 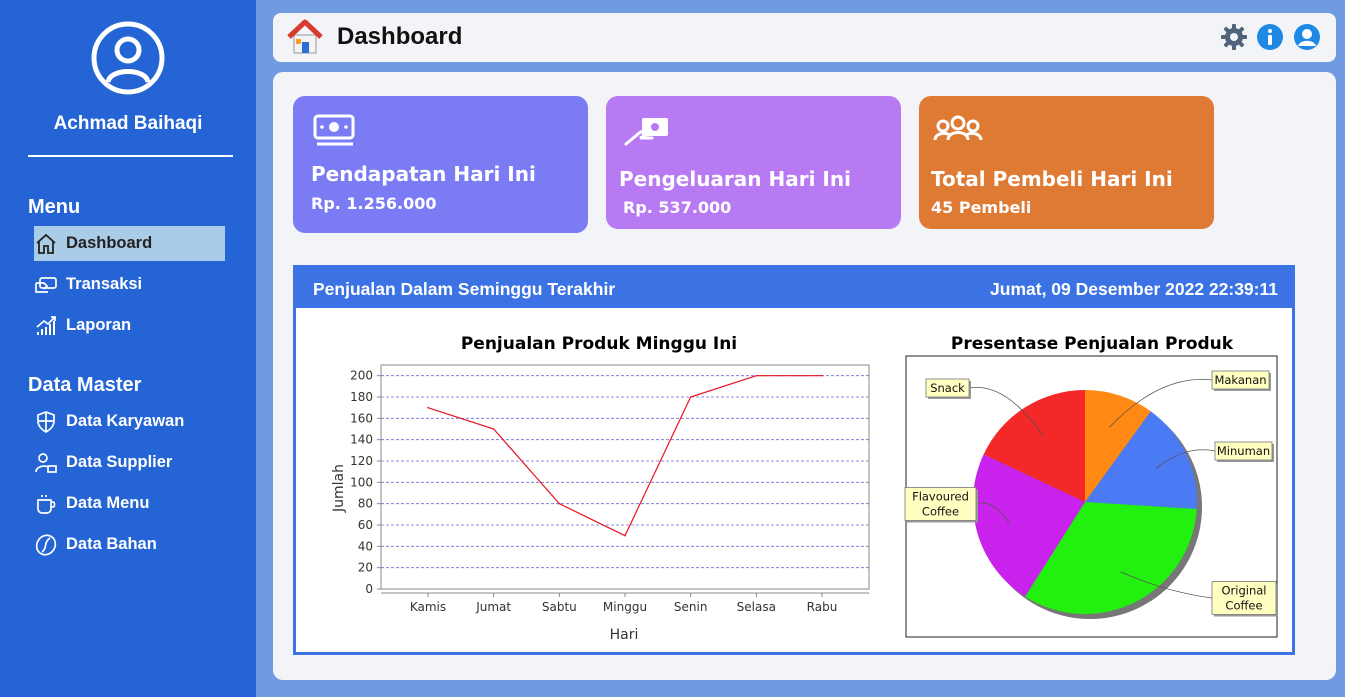 What do you see at coordinates (428, 607) in the screenshot?
I see `x-tick-label: Kamis` at bounding box center [428, 607].